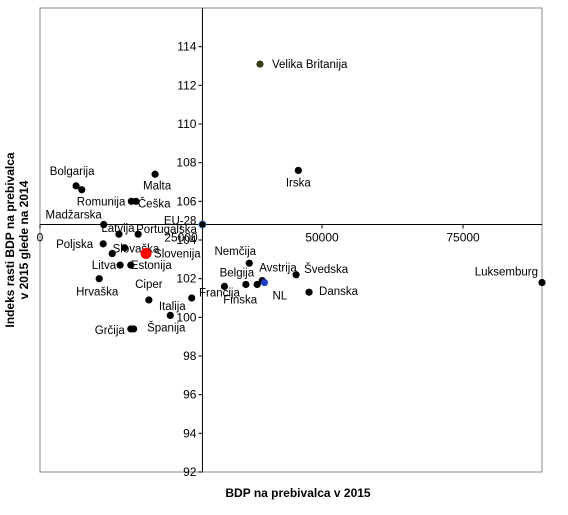 The width and height of the screenshot is (568, 515). I want to click on point-label: Malta, so click(157, 186).